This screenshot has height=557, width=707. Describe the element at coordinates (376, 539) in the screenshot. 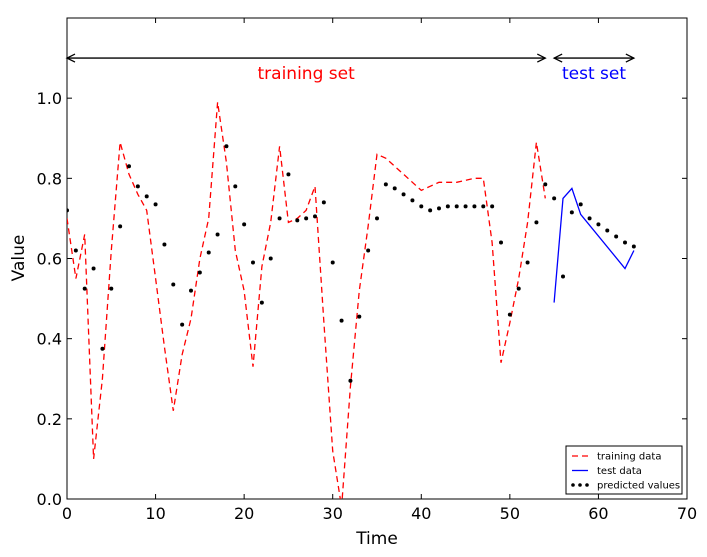

I see `x-axis-label: Time` at that location.